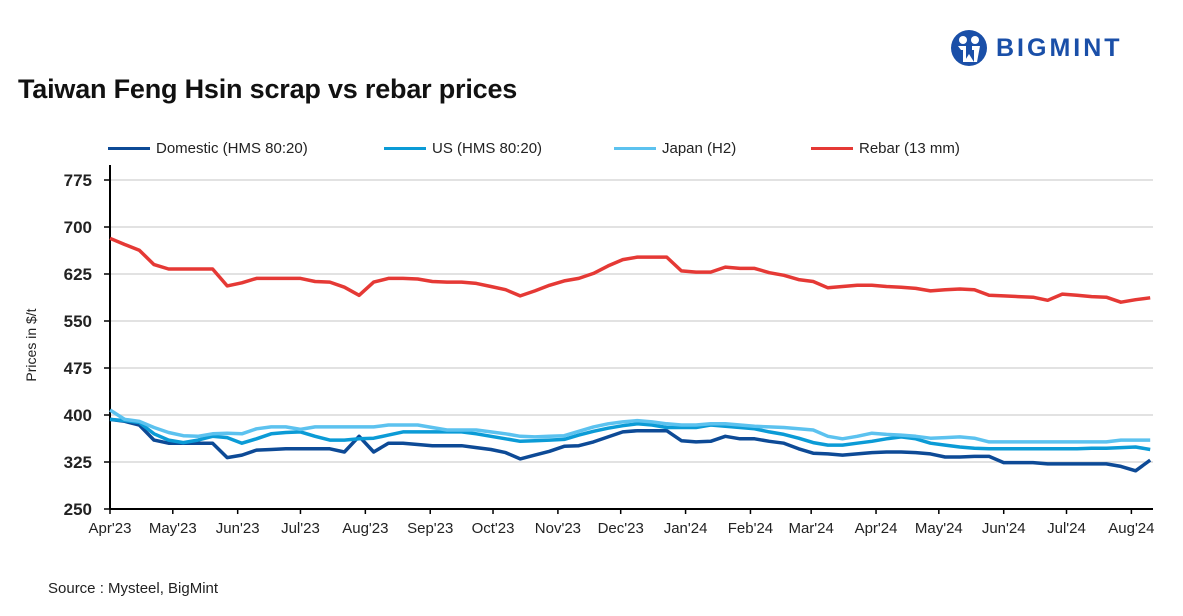 The height and width of the screenshot is (616, 1183). What do you see at coordinates (699, 148) in the screenshot?
I see `legend-label: Japan (H2)` at bounding box center [699, 148].